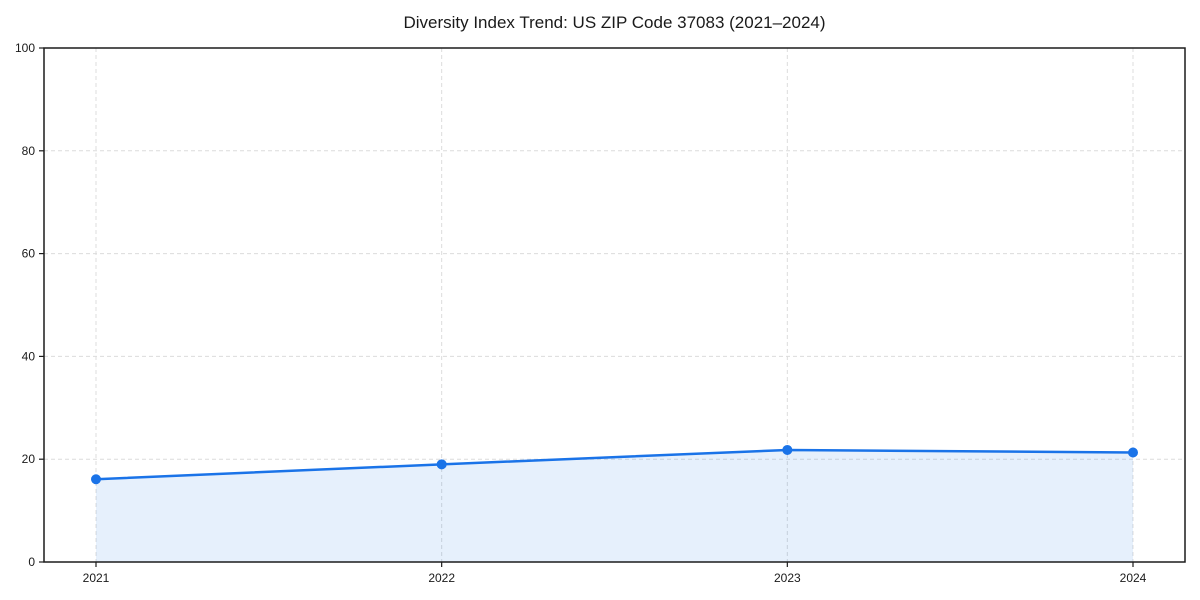 This screenshot has width=1200, height=600. What do you see at coordinates (29, 459) in the screenshot?
I see `y-tick-label: 20` at bounding box center [29, 459].